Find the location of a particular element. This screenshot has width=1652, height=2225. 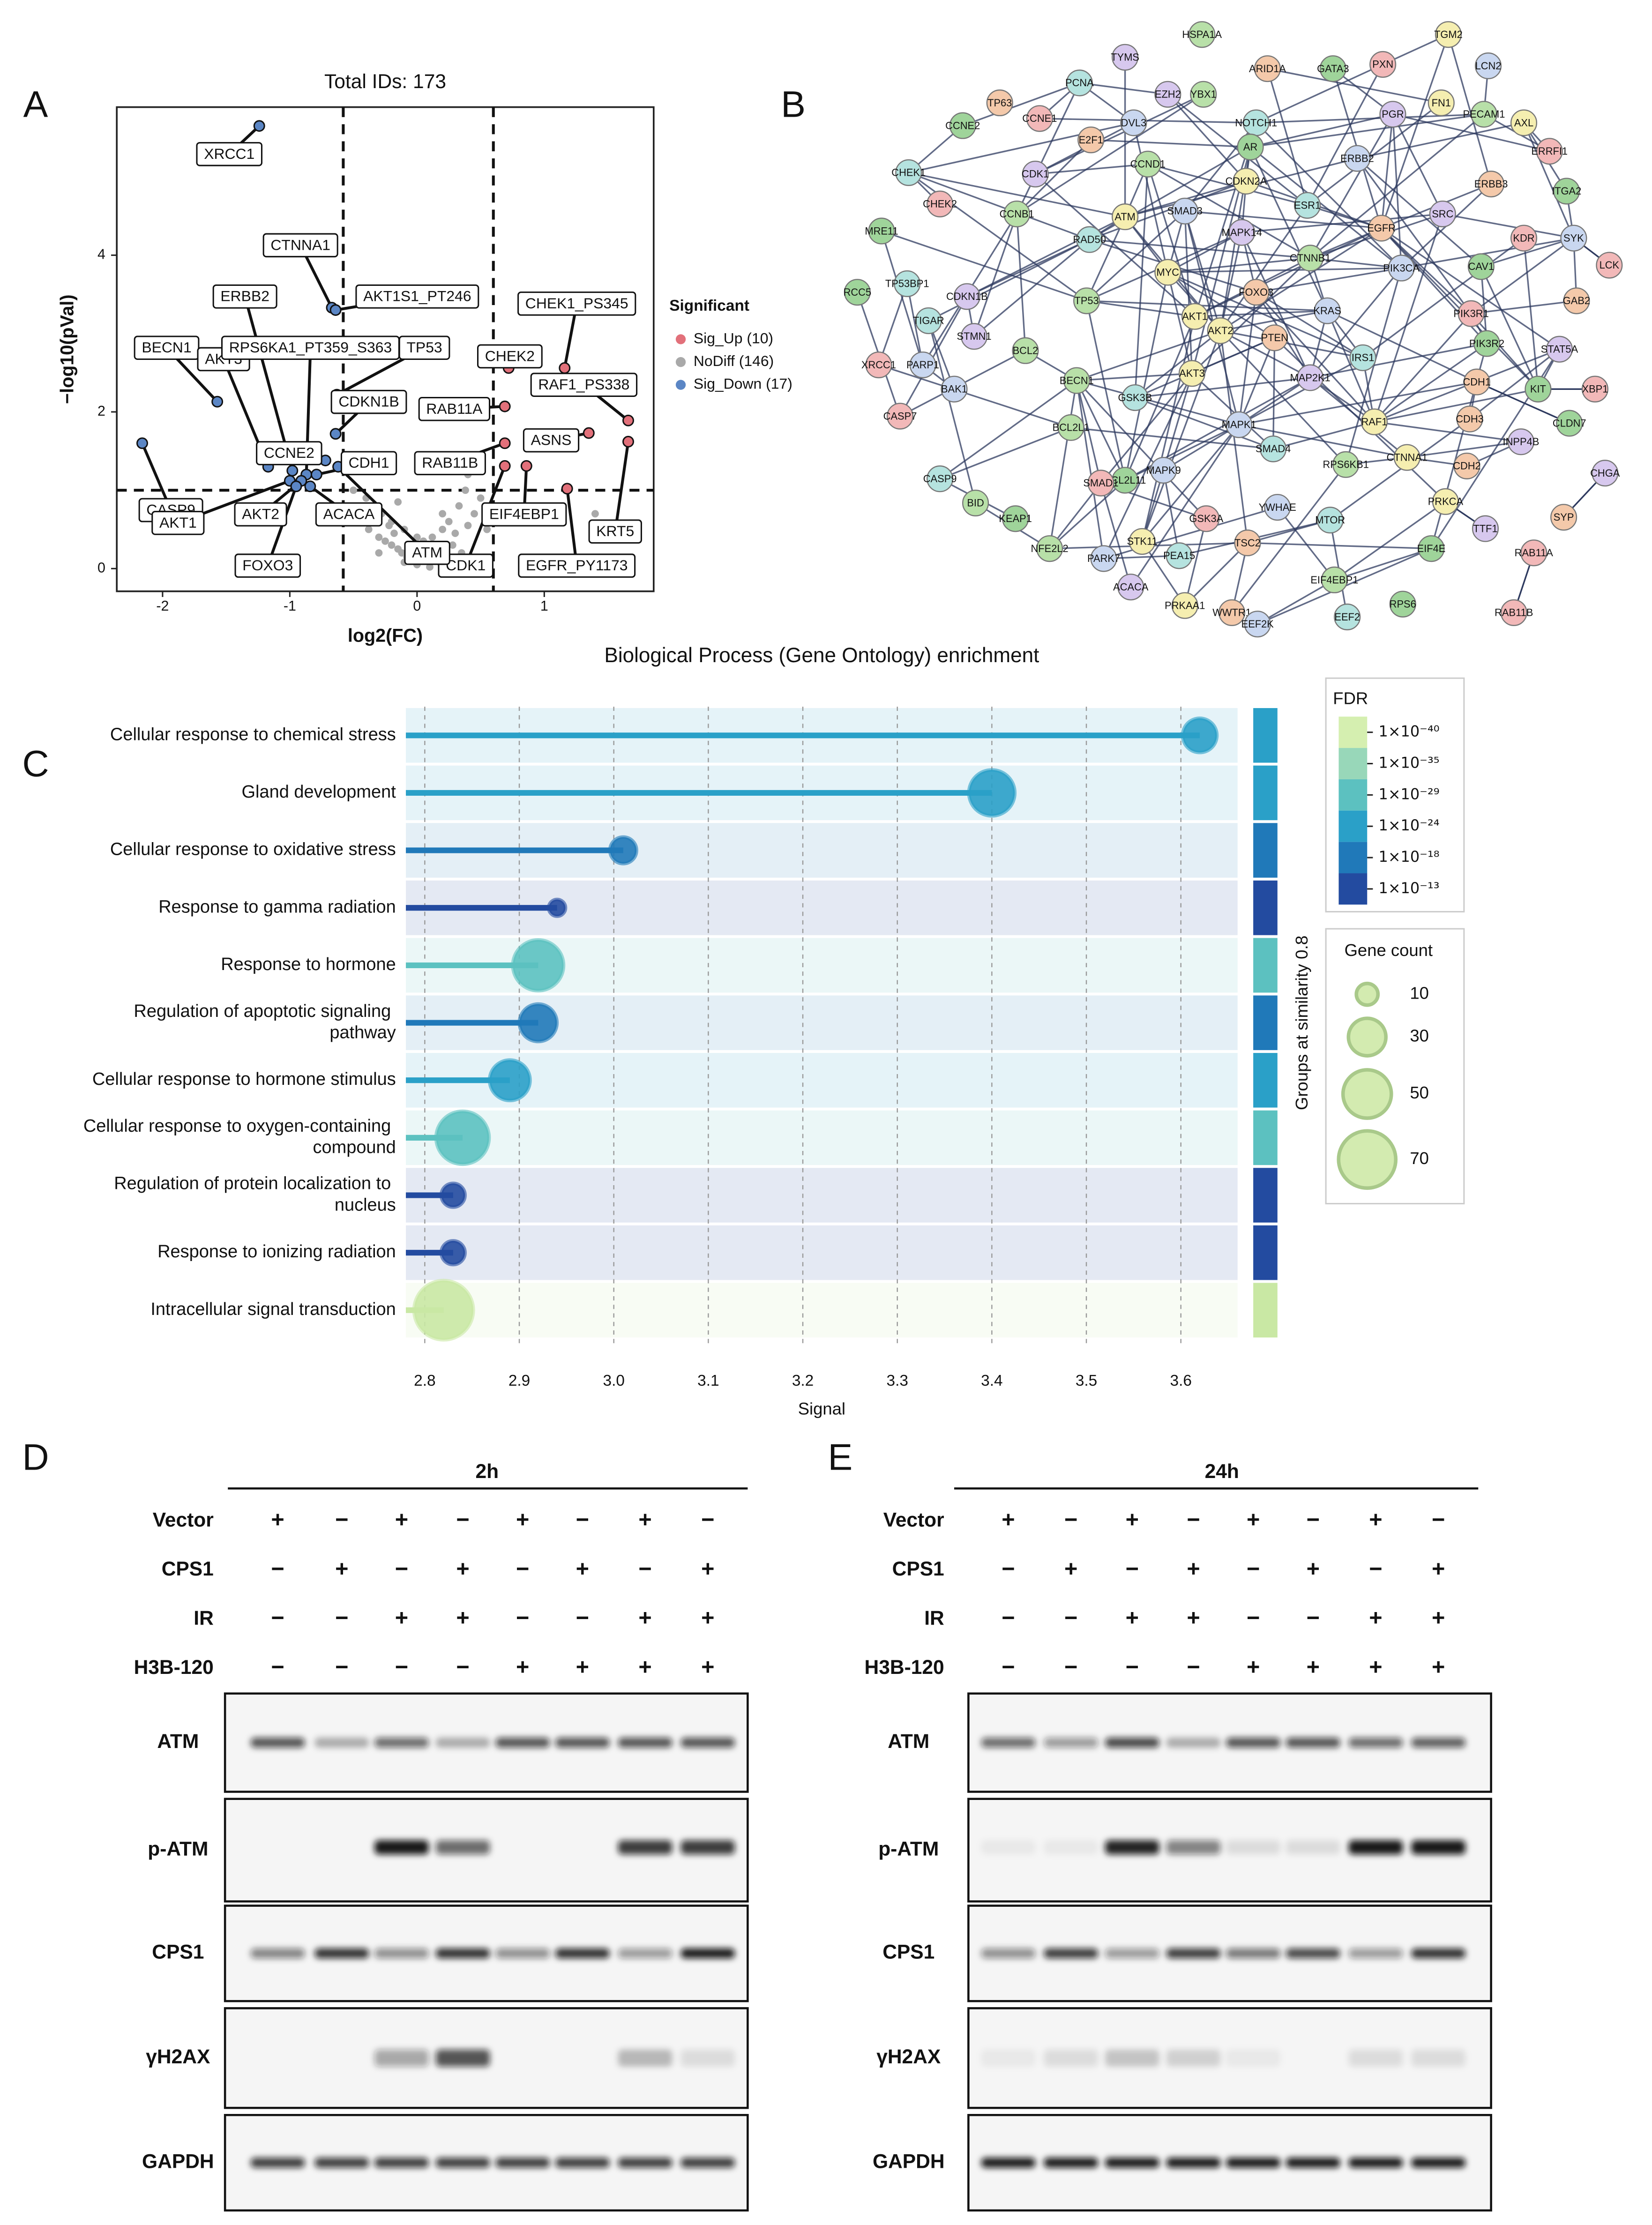

node-label: DVL3 is located at coordinates (1134, 123).